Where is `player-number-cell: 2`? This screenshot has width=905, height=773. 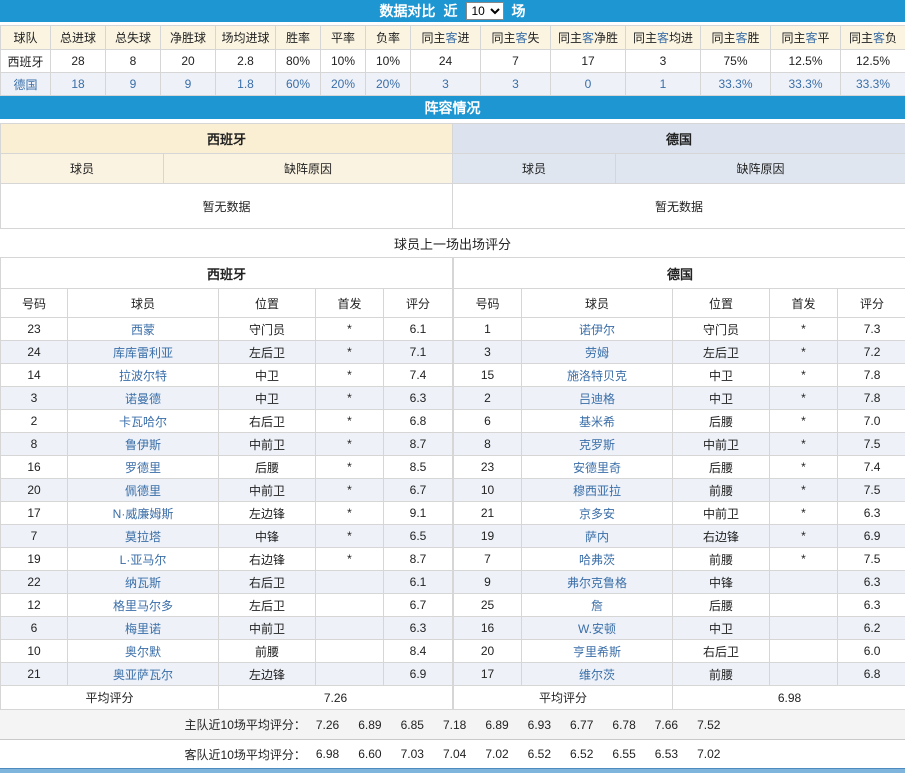 player-number-cell: 2 is located at coordinates (34, 421).